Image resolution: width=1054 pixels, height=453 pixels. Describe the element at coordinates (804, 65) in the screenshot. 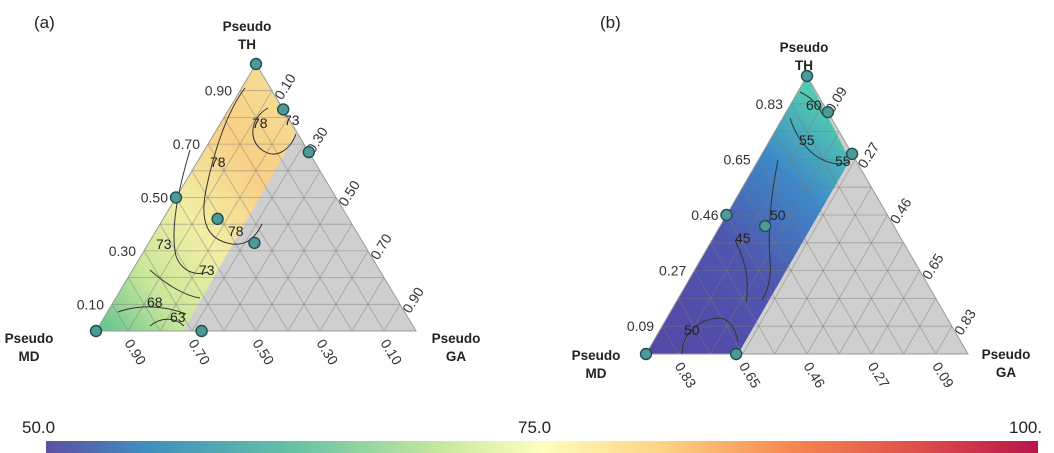

I see `vertex-label-top: TH` at that location.